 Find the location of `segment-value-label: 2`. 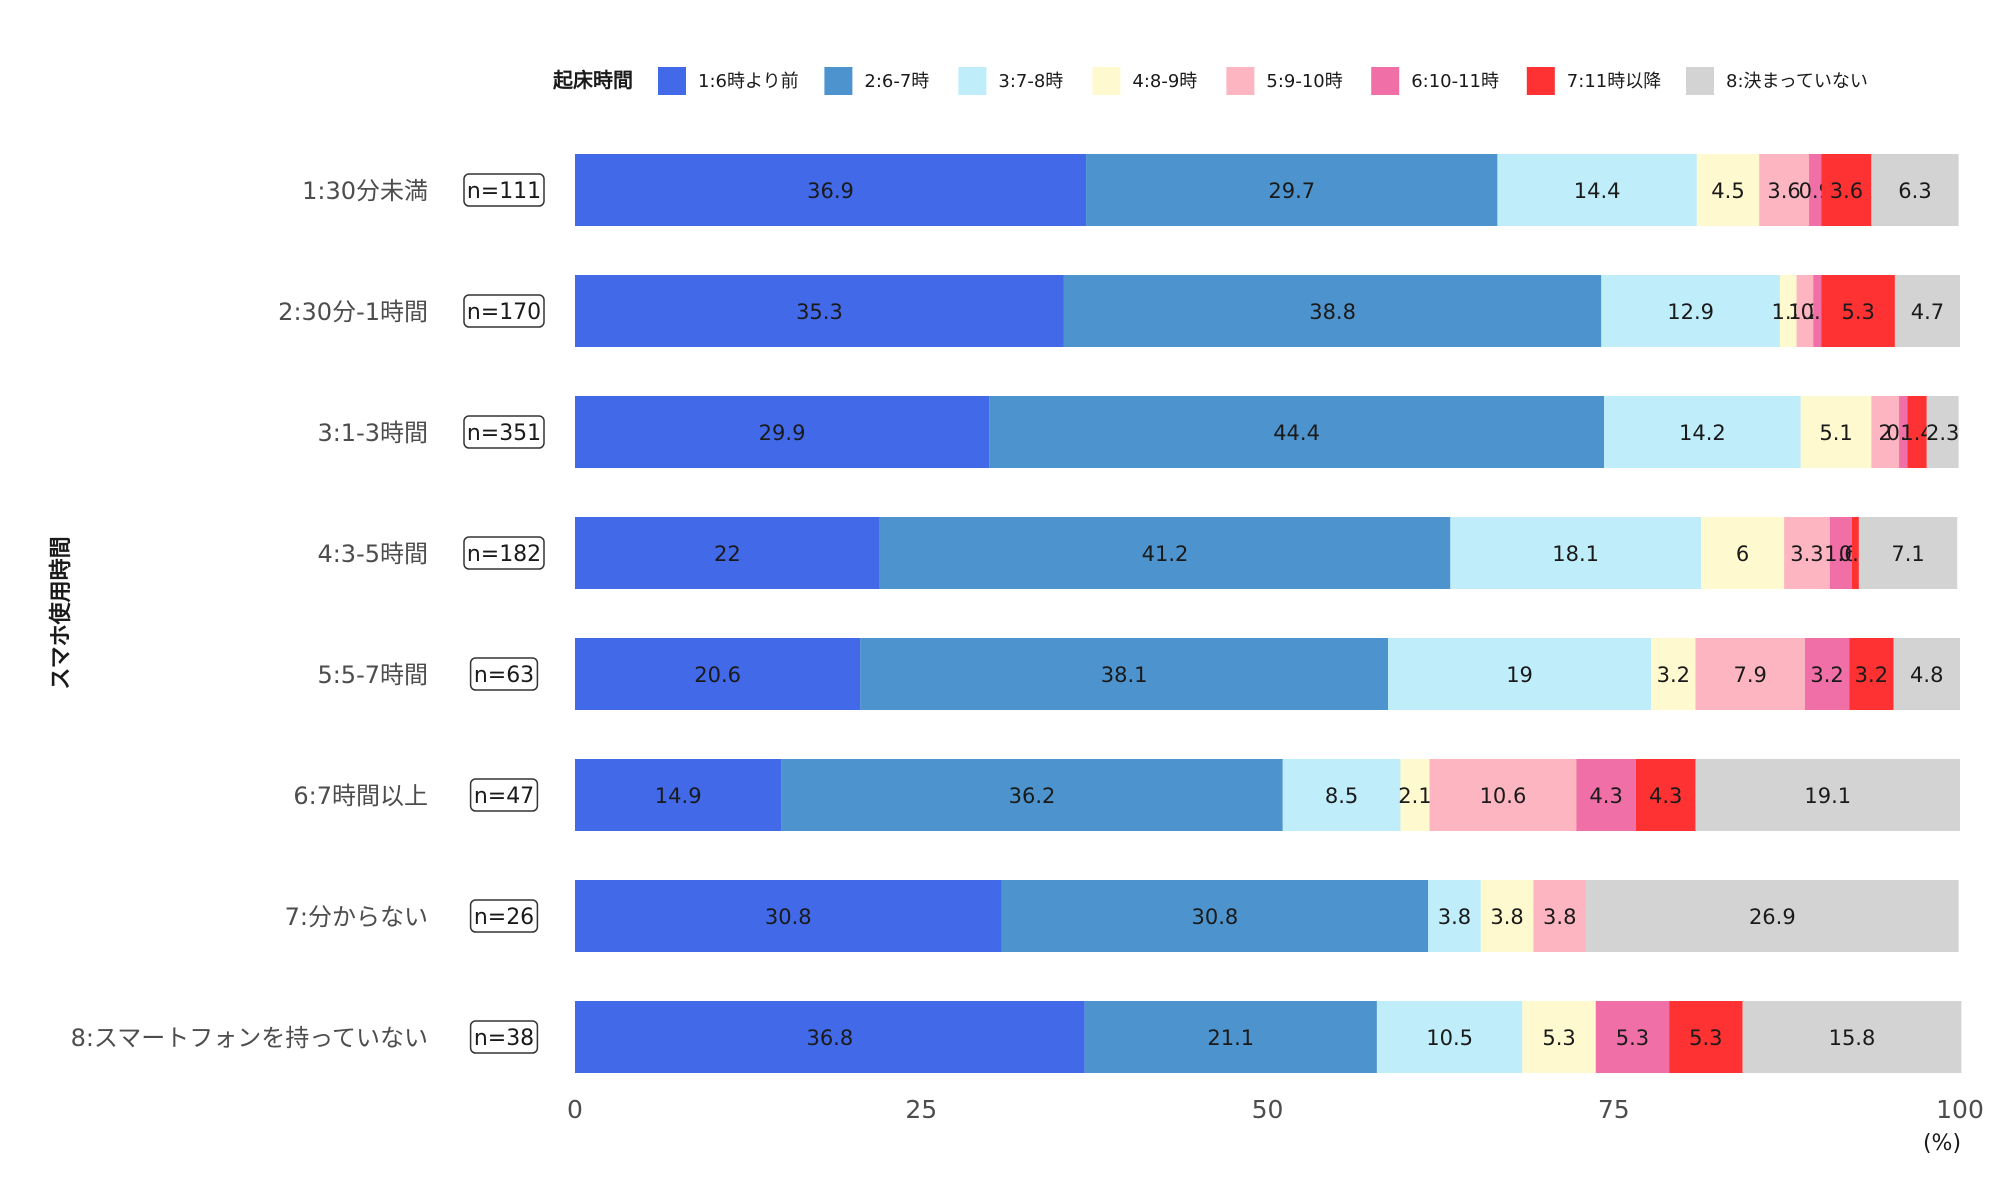

segment-value-label: 2 is located at coordinates (1885, 433).